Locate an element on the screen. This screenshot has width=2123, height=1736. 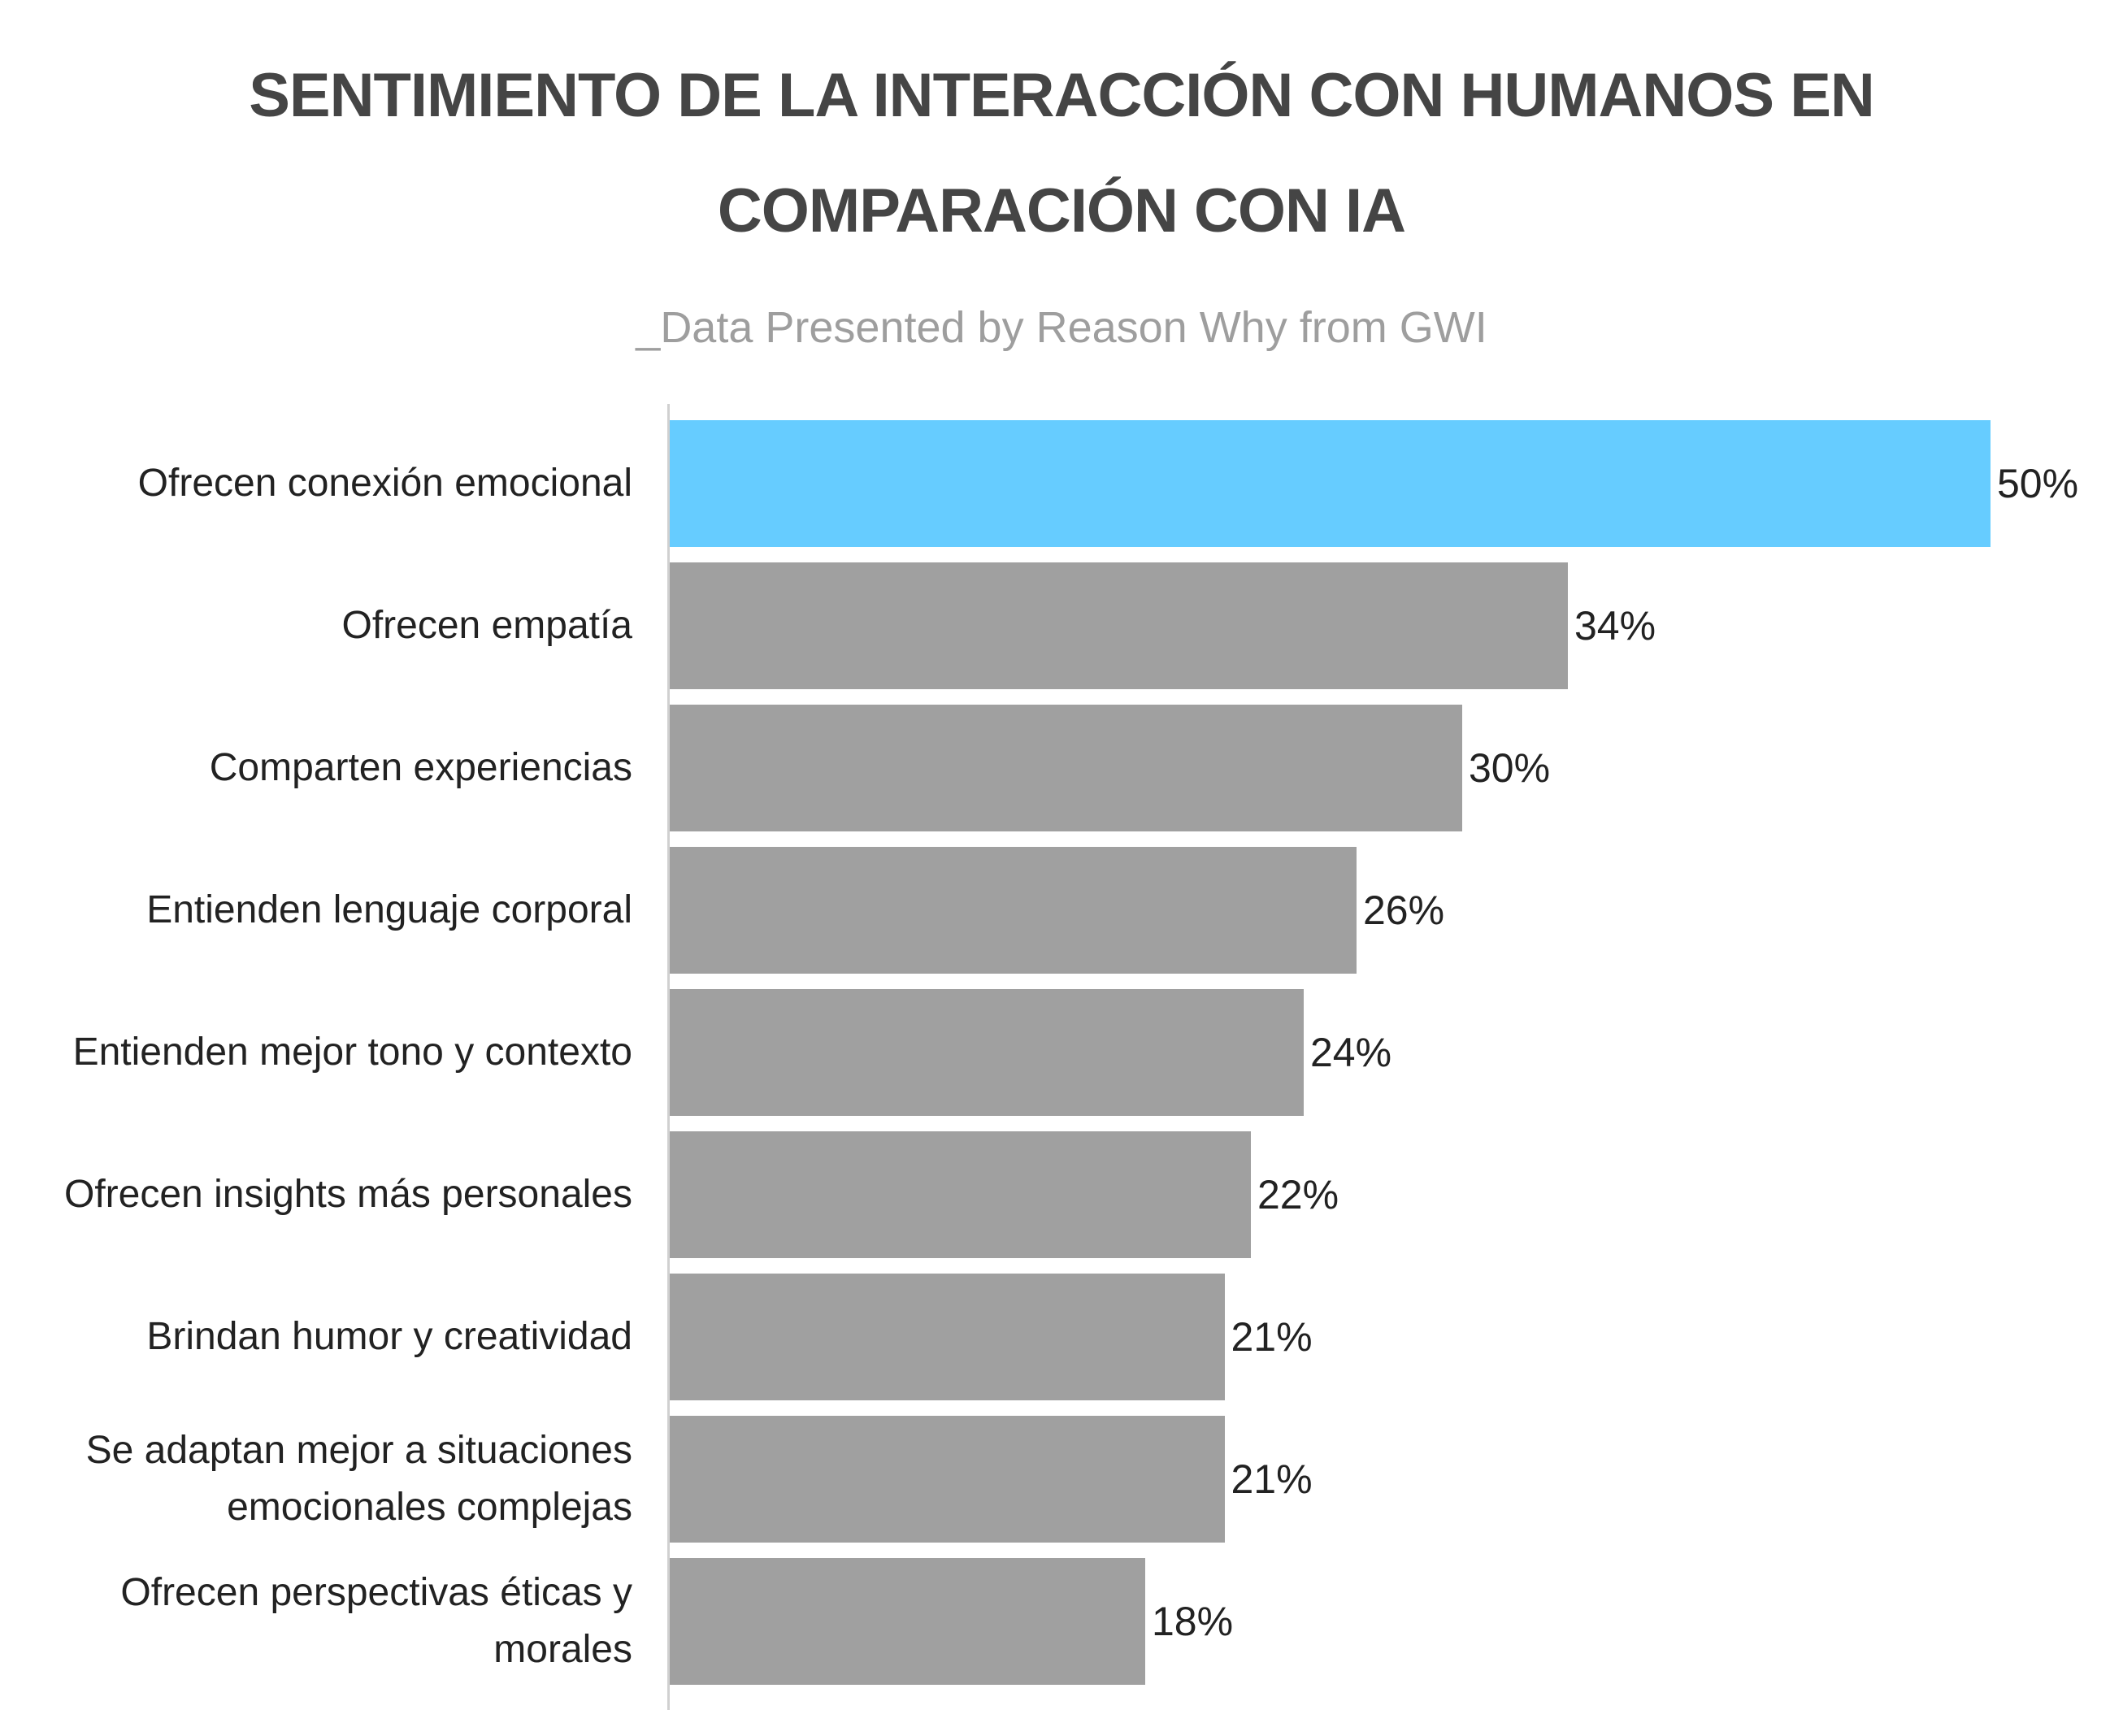
value-label: 34% is located at coordinates (1615, 626).